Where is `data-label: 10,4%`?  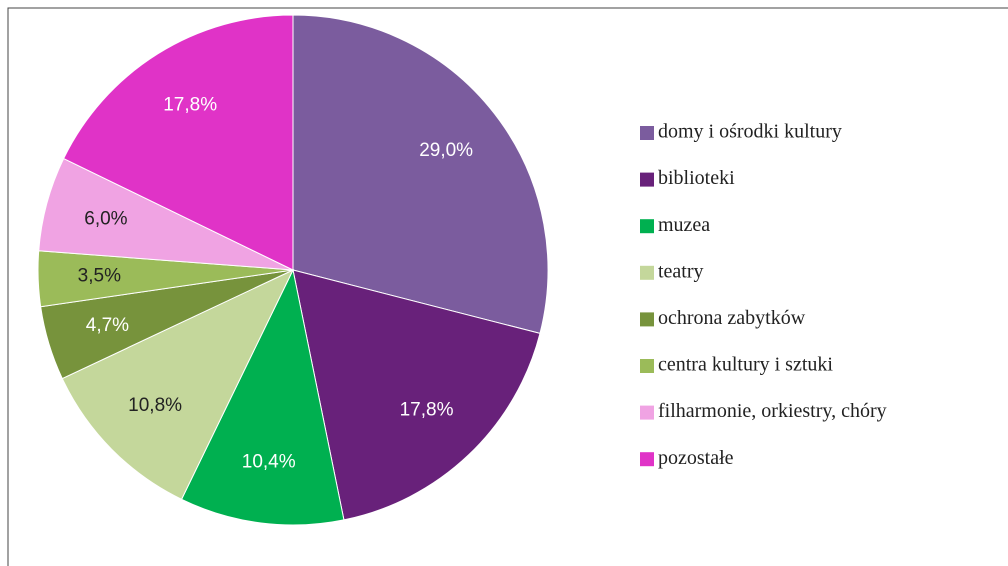 data-label: 10,4% is located at coordinates (269, 461).